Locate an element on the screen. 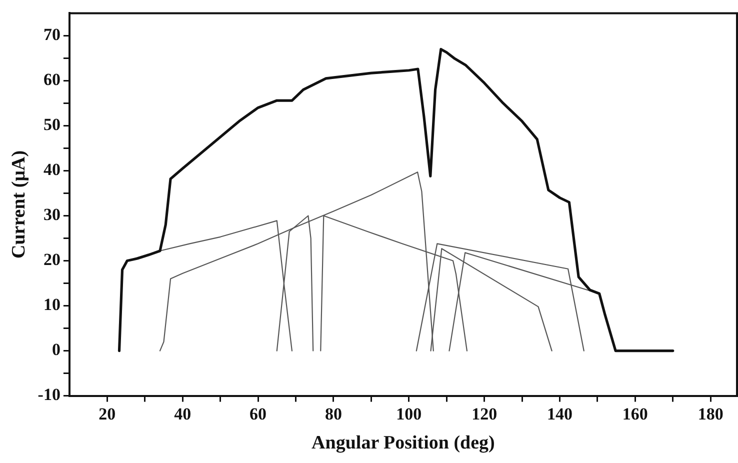 The width and height of the screenshot is (738, 463). y-tick-label: 20 is located at coordinates (51, 260).